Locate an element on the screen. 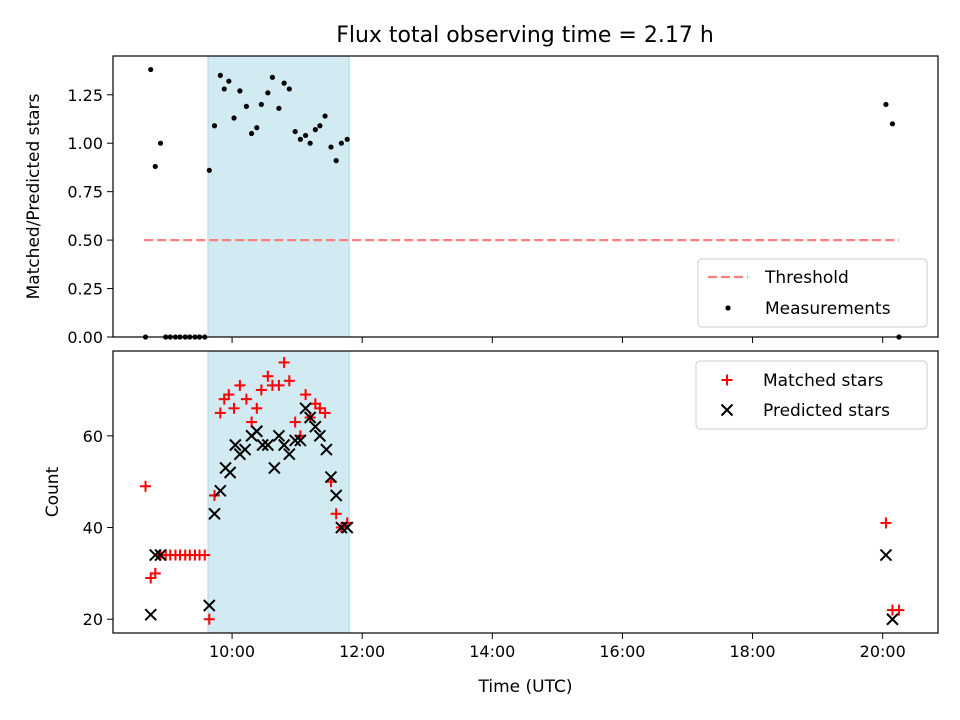  top-y-tick-label: 0.75 is located at coordinates (85, 192).